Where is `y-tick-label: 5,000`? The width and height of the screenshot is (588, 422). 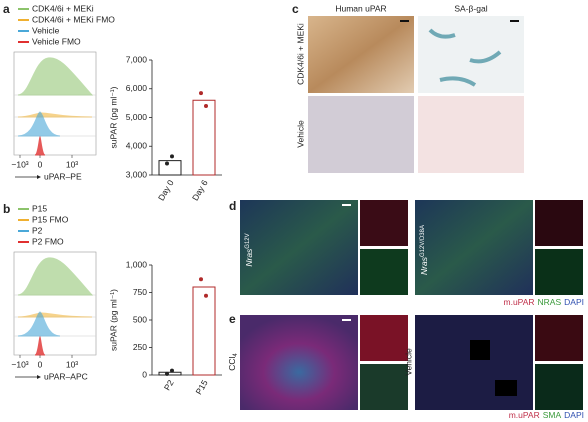 y-tick-label: 5,000 is located at coordinates (137, 117).